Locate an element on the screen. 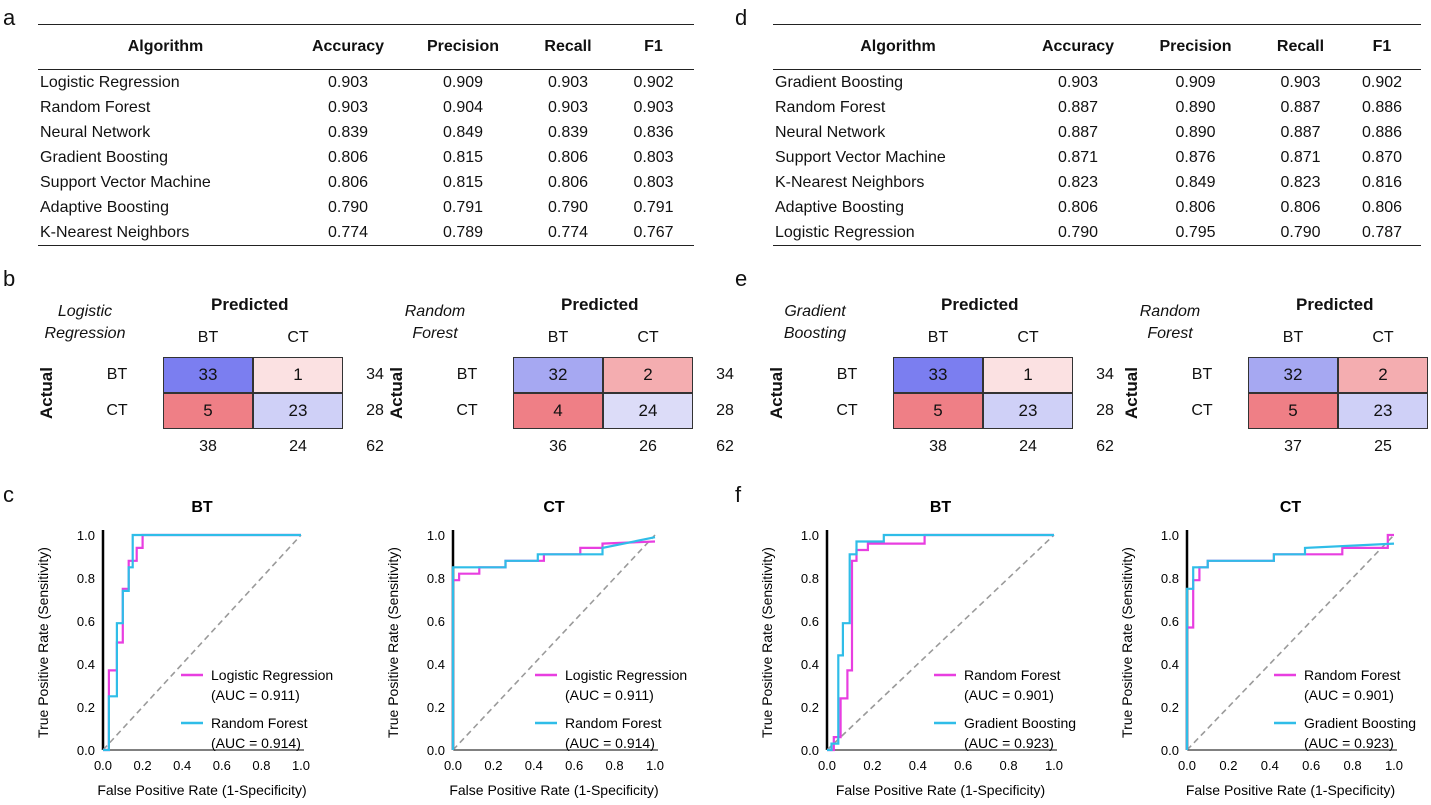 The width and height of the screenshot is (1431, 805). x-tick-label: 0.6 is located at coordinates (574, 765).